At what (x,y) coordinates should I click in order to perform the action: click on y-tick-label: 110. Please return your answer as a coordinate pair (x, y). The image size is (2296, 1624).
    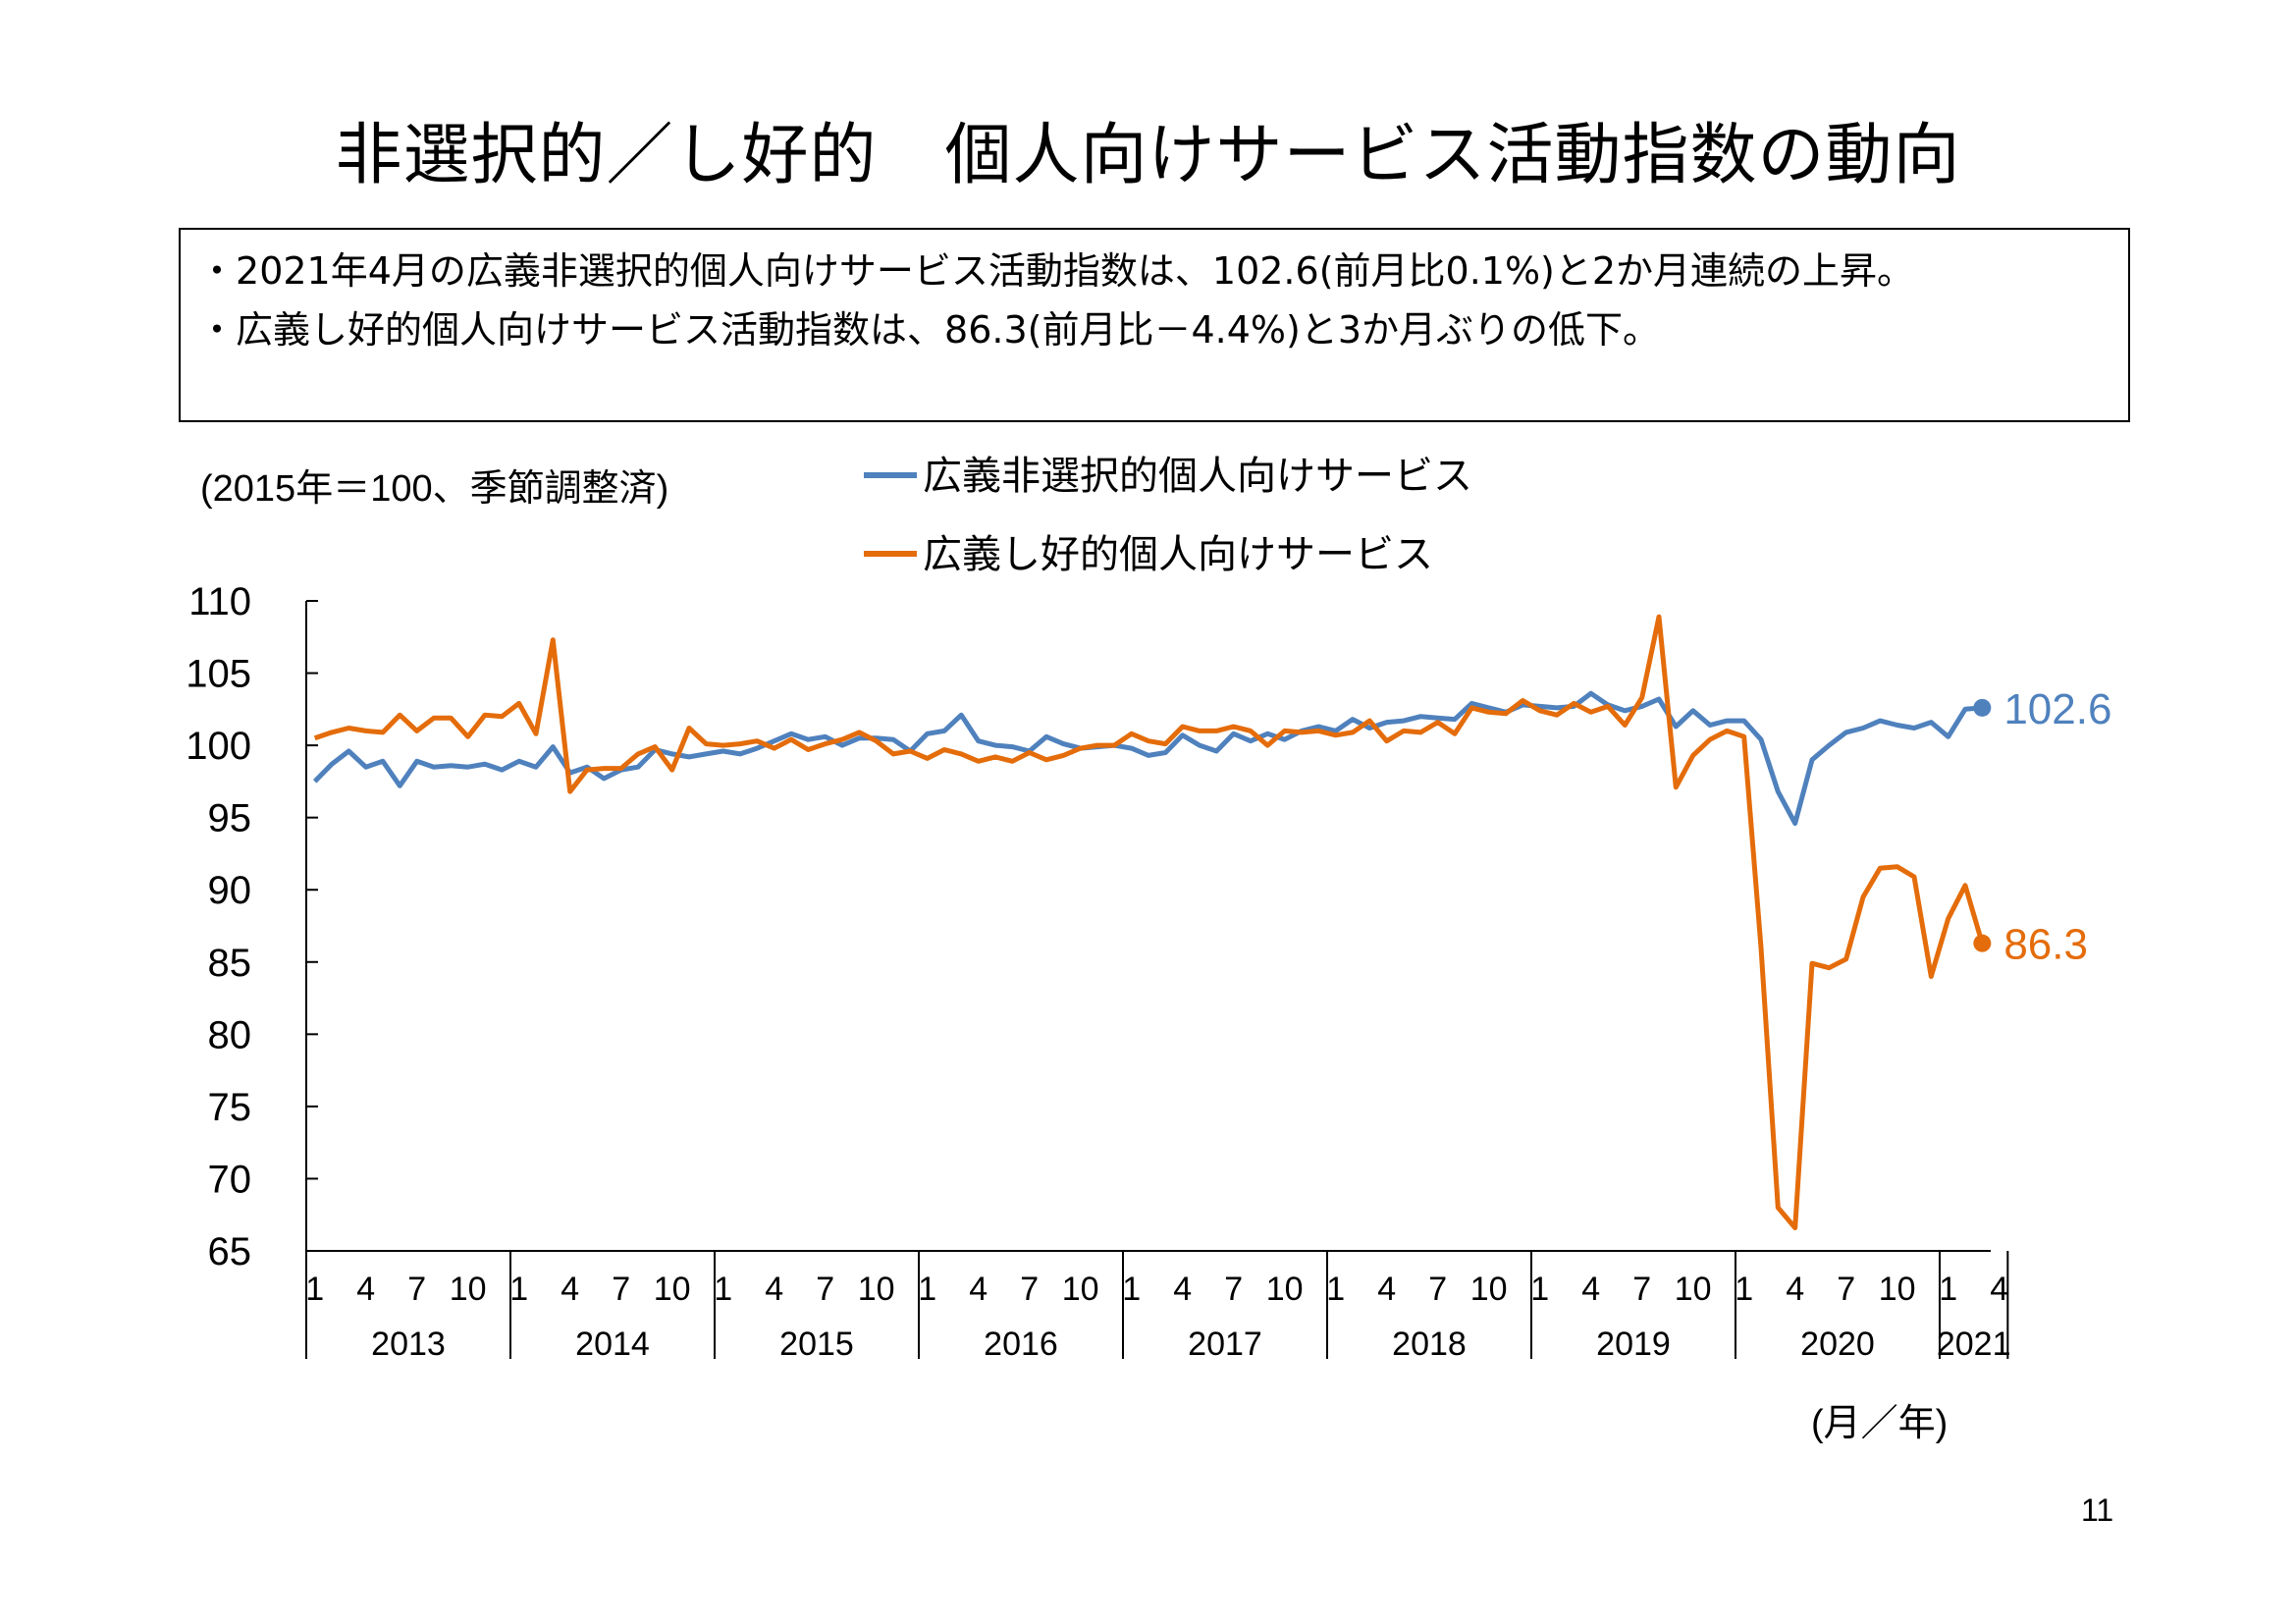
    Looking at the image, I should click on (219, 601).